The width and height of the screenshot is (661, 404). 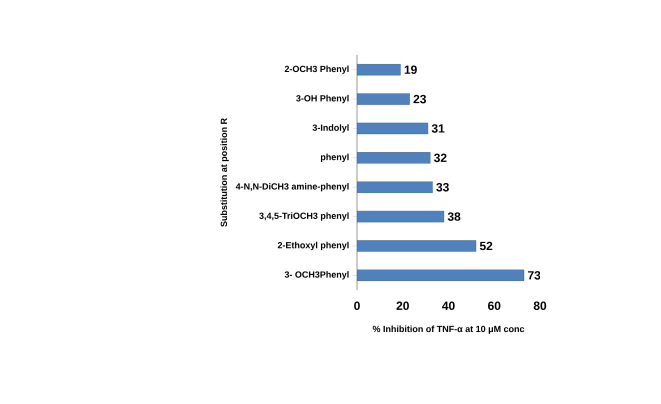 I want to click on y-tick-label: 2-OCH3 Phenyl, so click(x=316, y=70).